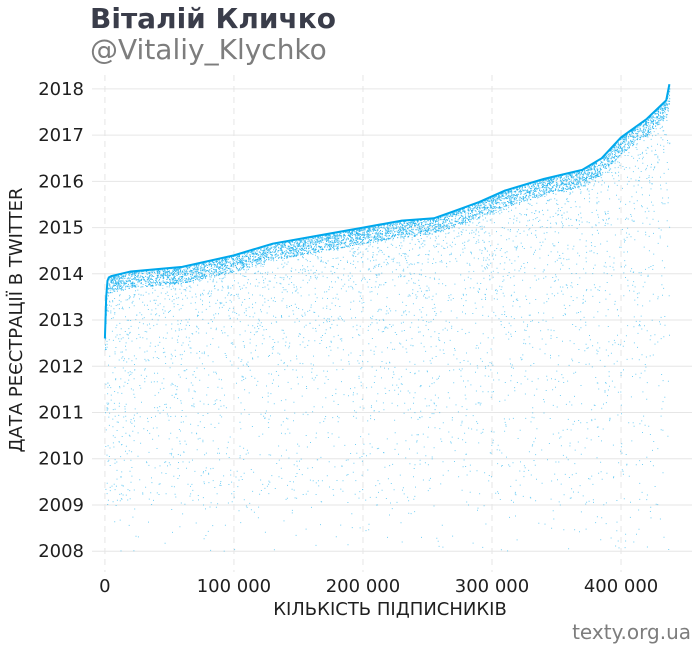  What do you see at coordinates (61, 89) in the screenshot?
I see `y-tick-label: 2018` at bounding box center [61, 89].